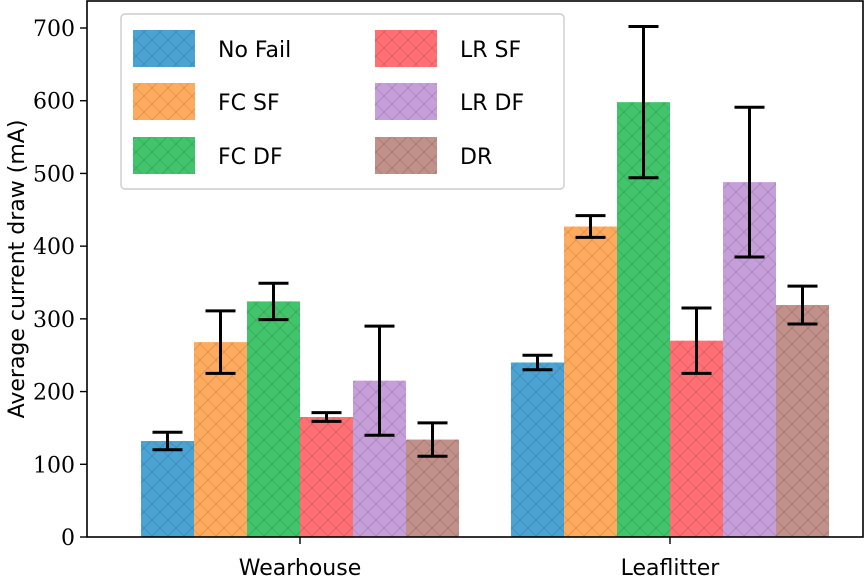  I want to click on legend-swatch-hatch-lr-df, so click(406, 101).